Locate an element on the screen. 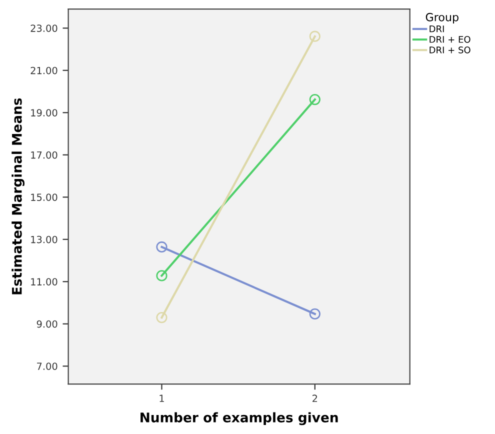  y-tick-label: 19.00 is located at coordinates (44, 112).